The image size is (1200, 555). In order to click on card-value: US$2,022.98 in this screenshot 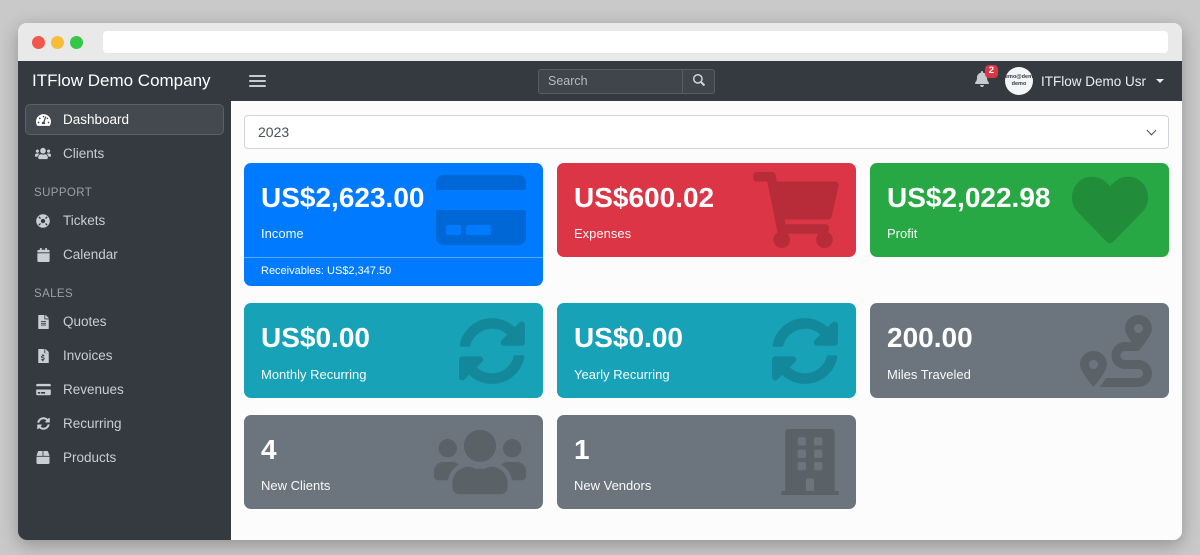, I will do `click(969, 197)`.